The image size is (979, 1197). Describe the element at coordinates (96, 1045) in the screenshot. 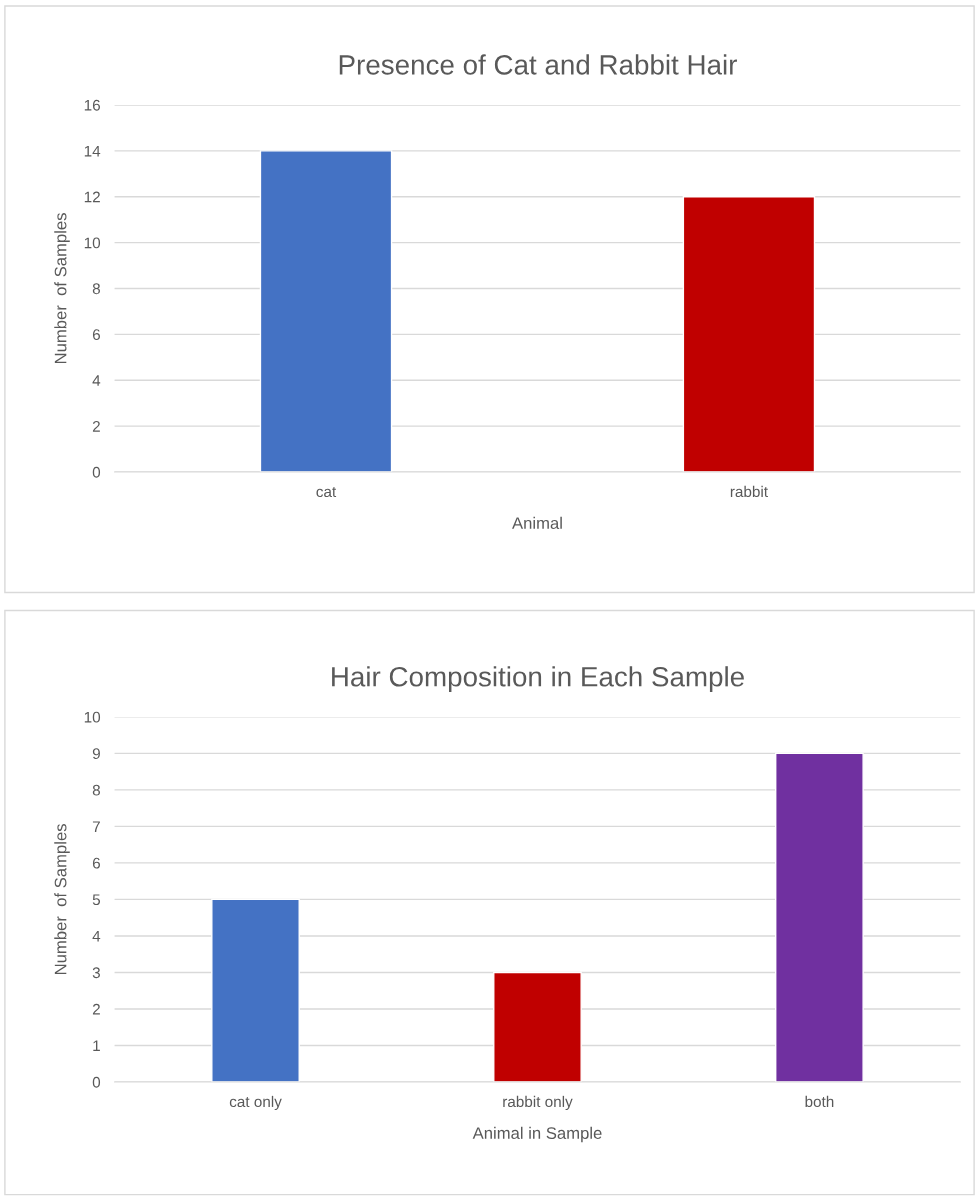

I see `y-tick-label: 1` at that location.